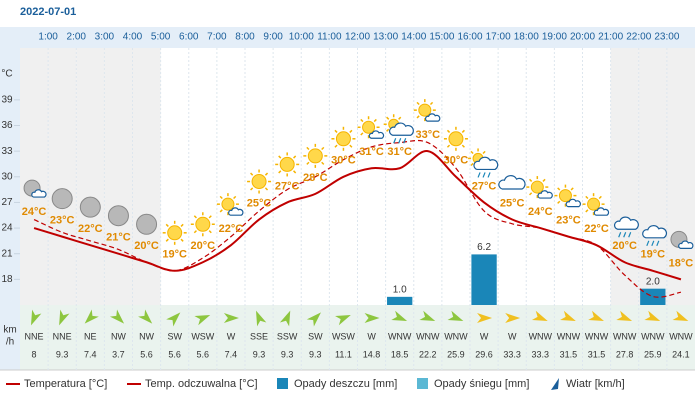 The height and width of the screenshot is (413, 695). Describe the element at coordinates (428, 135) in the screenshot. I see `temp-label: 33°C` at that location.